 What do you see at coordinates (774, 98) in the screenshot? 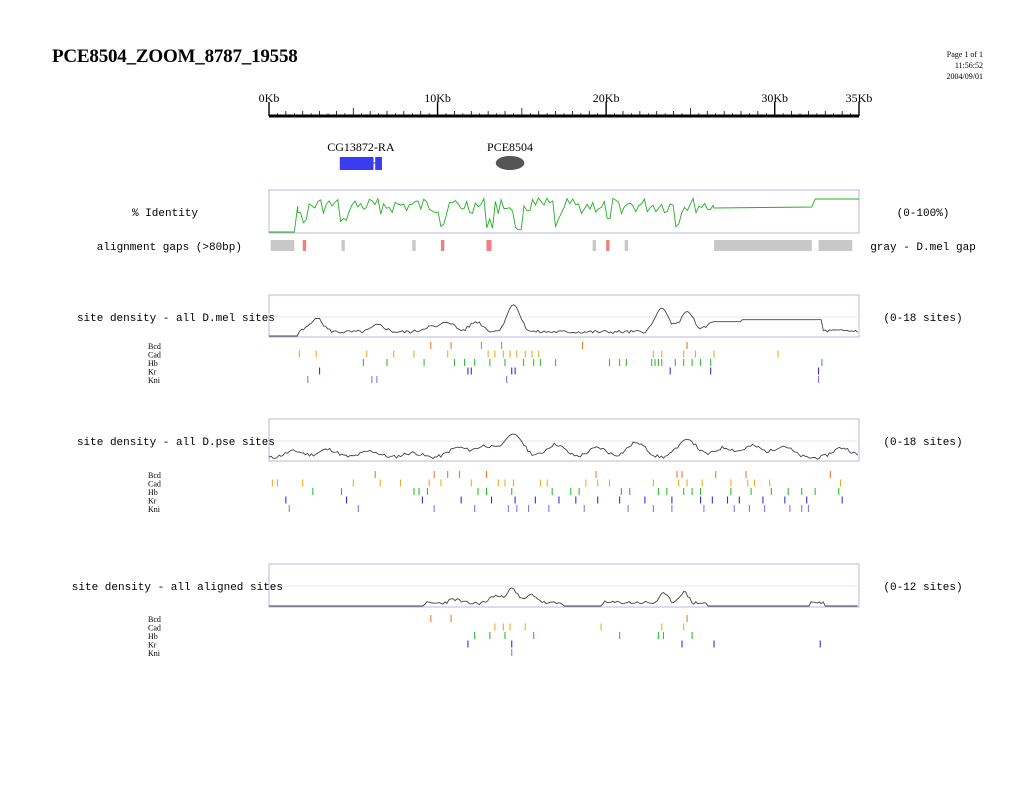
I see `ruler-label: 30Kb` at bounding box center [774, 98].